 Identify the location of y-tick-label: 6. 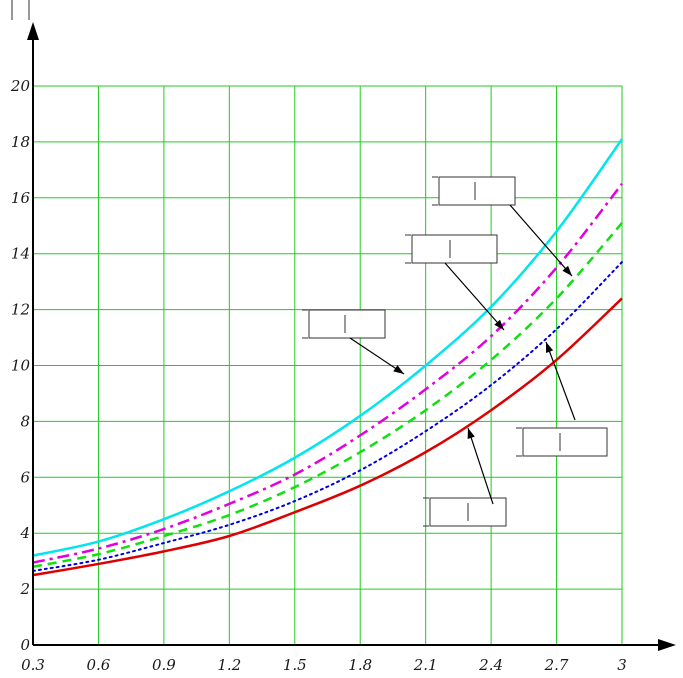
(25, 477).